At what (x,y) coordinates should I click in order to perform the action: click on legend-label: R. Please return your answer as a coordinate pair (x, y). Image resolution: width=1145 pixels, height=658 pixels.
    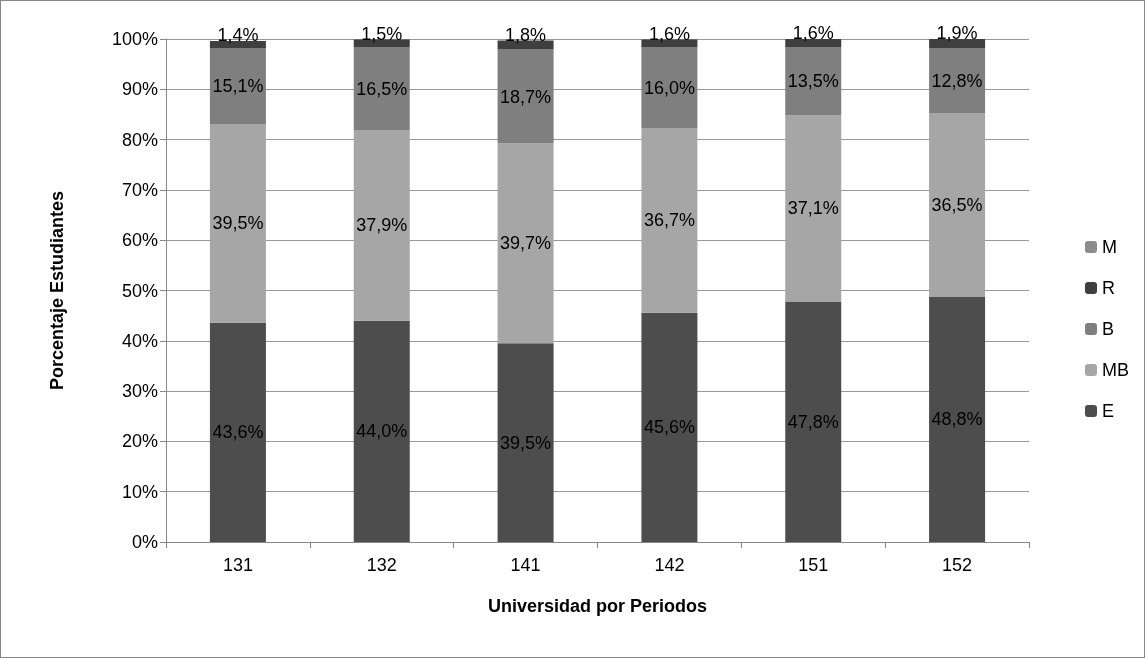
    Looking at the image, I should click on (1108, 288).